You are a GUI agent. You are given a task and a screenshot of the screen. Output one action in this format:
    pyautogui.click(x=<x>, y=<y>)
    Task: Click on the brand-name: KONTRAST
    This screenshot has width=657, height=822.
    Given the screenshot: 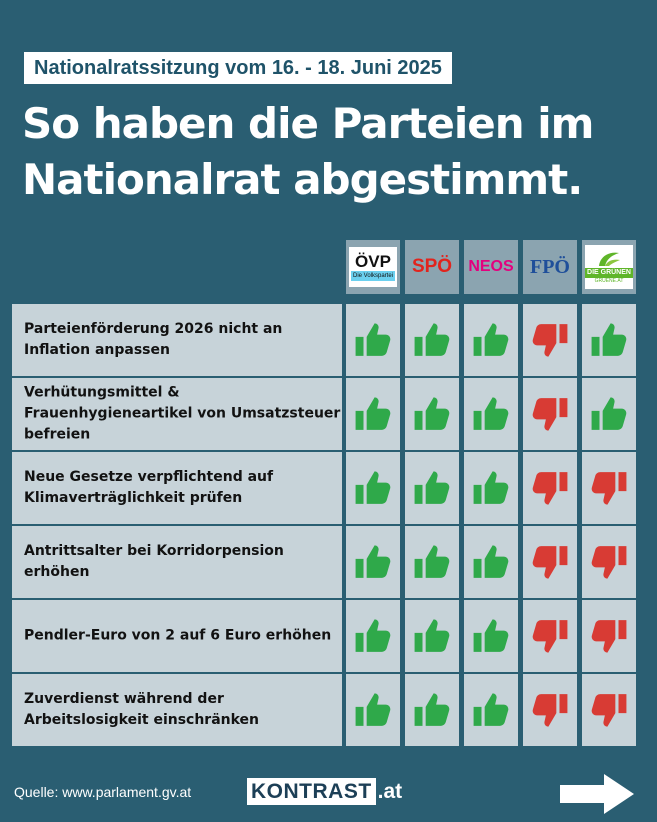 What is the action you would take?
    pyautogui.click(x=311, y=791)
    